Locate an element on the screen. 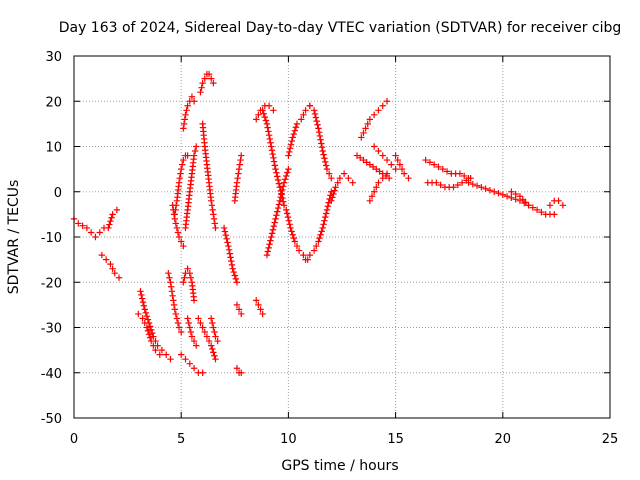 The width and height of the screenshot is (640, 480). y-tick-label: 20 is located at coordinates (53, 102).